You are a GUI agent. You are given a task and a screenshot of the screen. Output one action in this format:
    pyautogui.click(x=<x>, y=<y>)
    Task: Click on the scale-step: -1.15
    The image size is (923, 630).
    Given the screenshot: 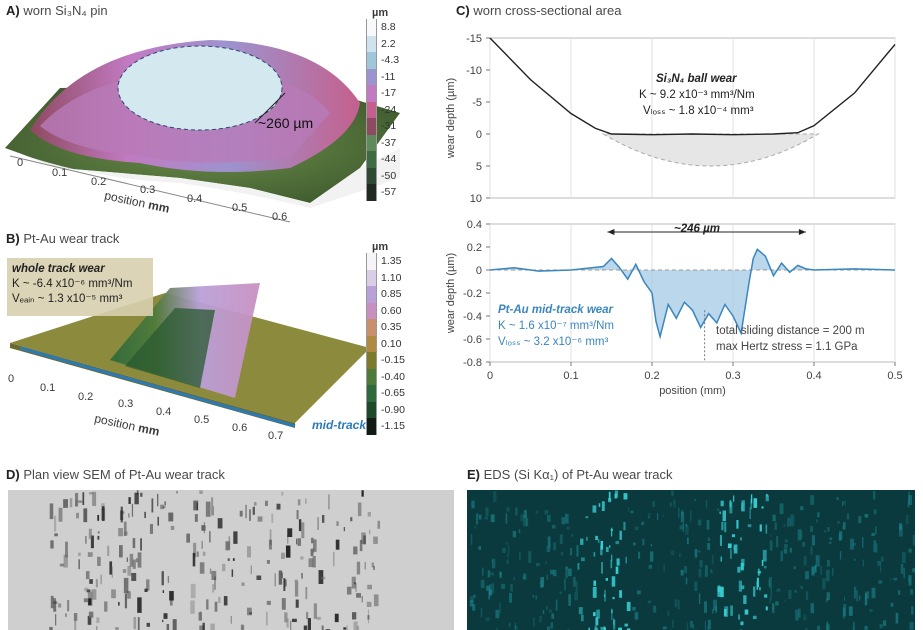 What is the action you would take?
    pyautogui.click(x=385, y=426)
    